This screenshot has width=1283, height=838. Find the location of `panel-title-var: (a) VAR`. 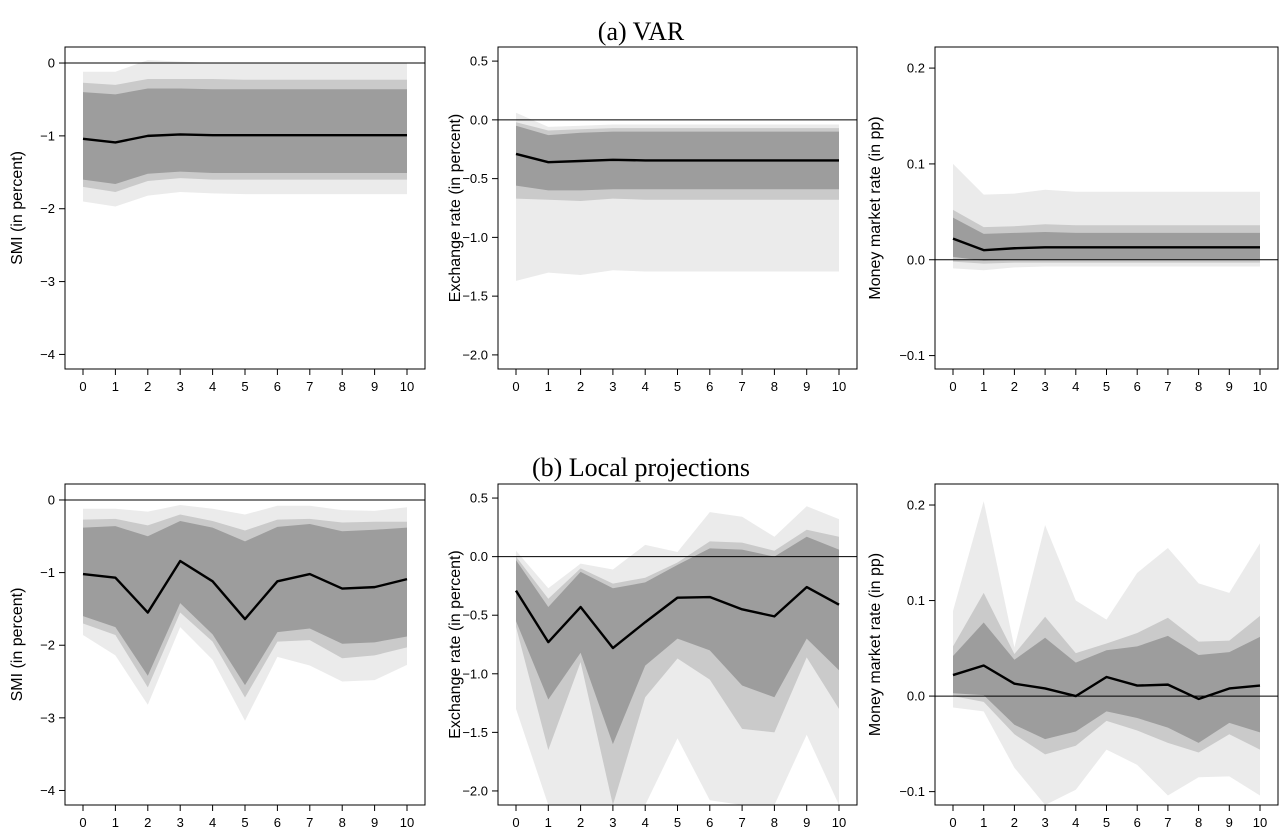

panel-title-var: (a) VAR is located at coordinates (641, 31).